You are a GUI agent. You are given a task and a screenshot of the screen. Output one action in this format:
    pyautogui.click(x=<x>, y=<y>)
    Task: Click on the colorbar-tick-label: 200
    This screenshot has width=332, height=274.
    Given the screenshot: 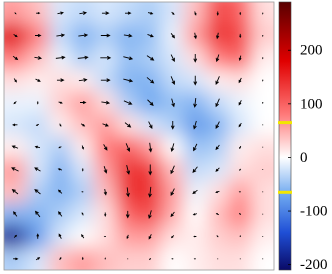 What is the action you would take?
    pyautogui.click(x=311, y=51)
    